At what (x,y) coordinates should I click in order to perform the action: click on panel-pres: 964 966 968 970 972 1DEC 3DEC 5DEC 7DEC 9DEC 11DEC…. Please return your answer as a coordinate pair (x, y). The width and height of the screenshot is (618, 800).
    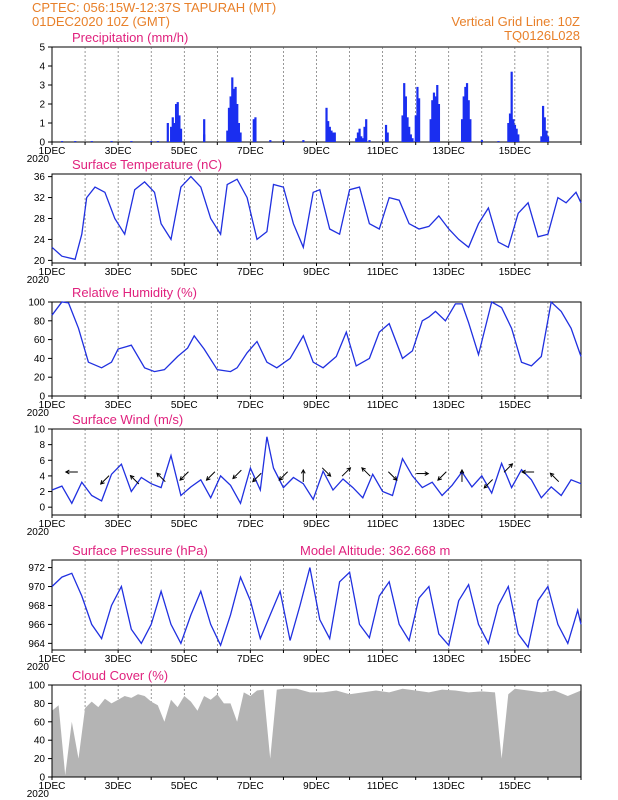
    Looking at the image, I should click on (304, 608).